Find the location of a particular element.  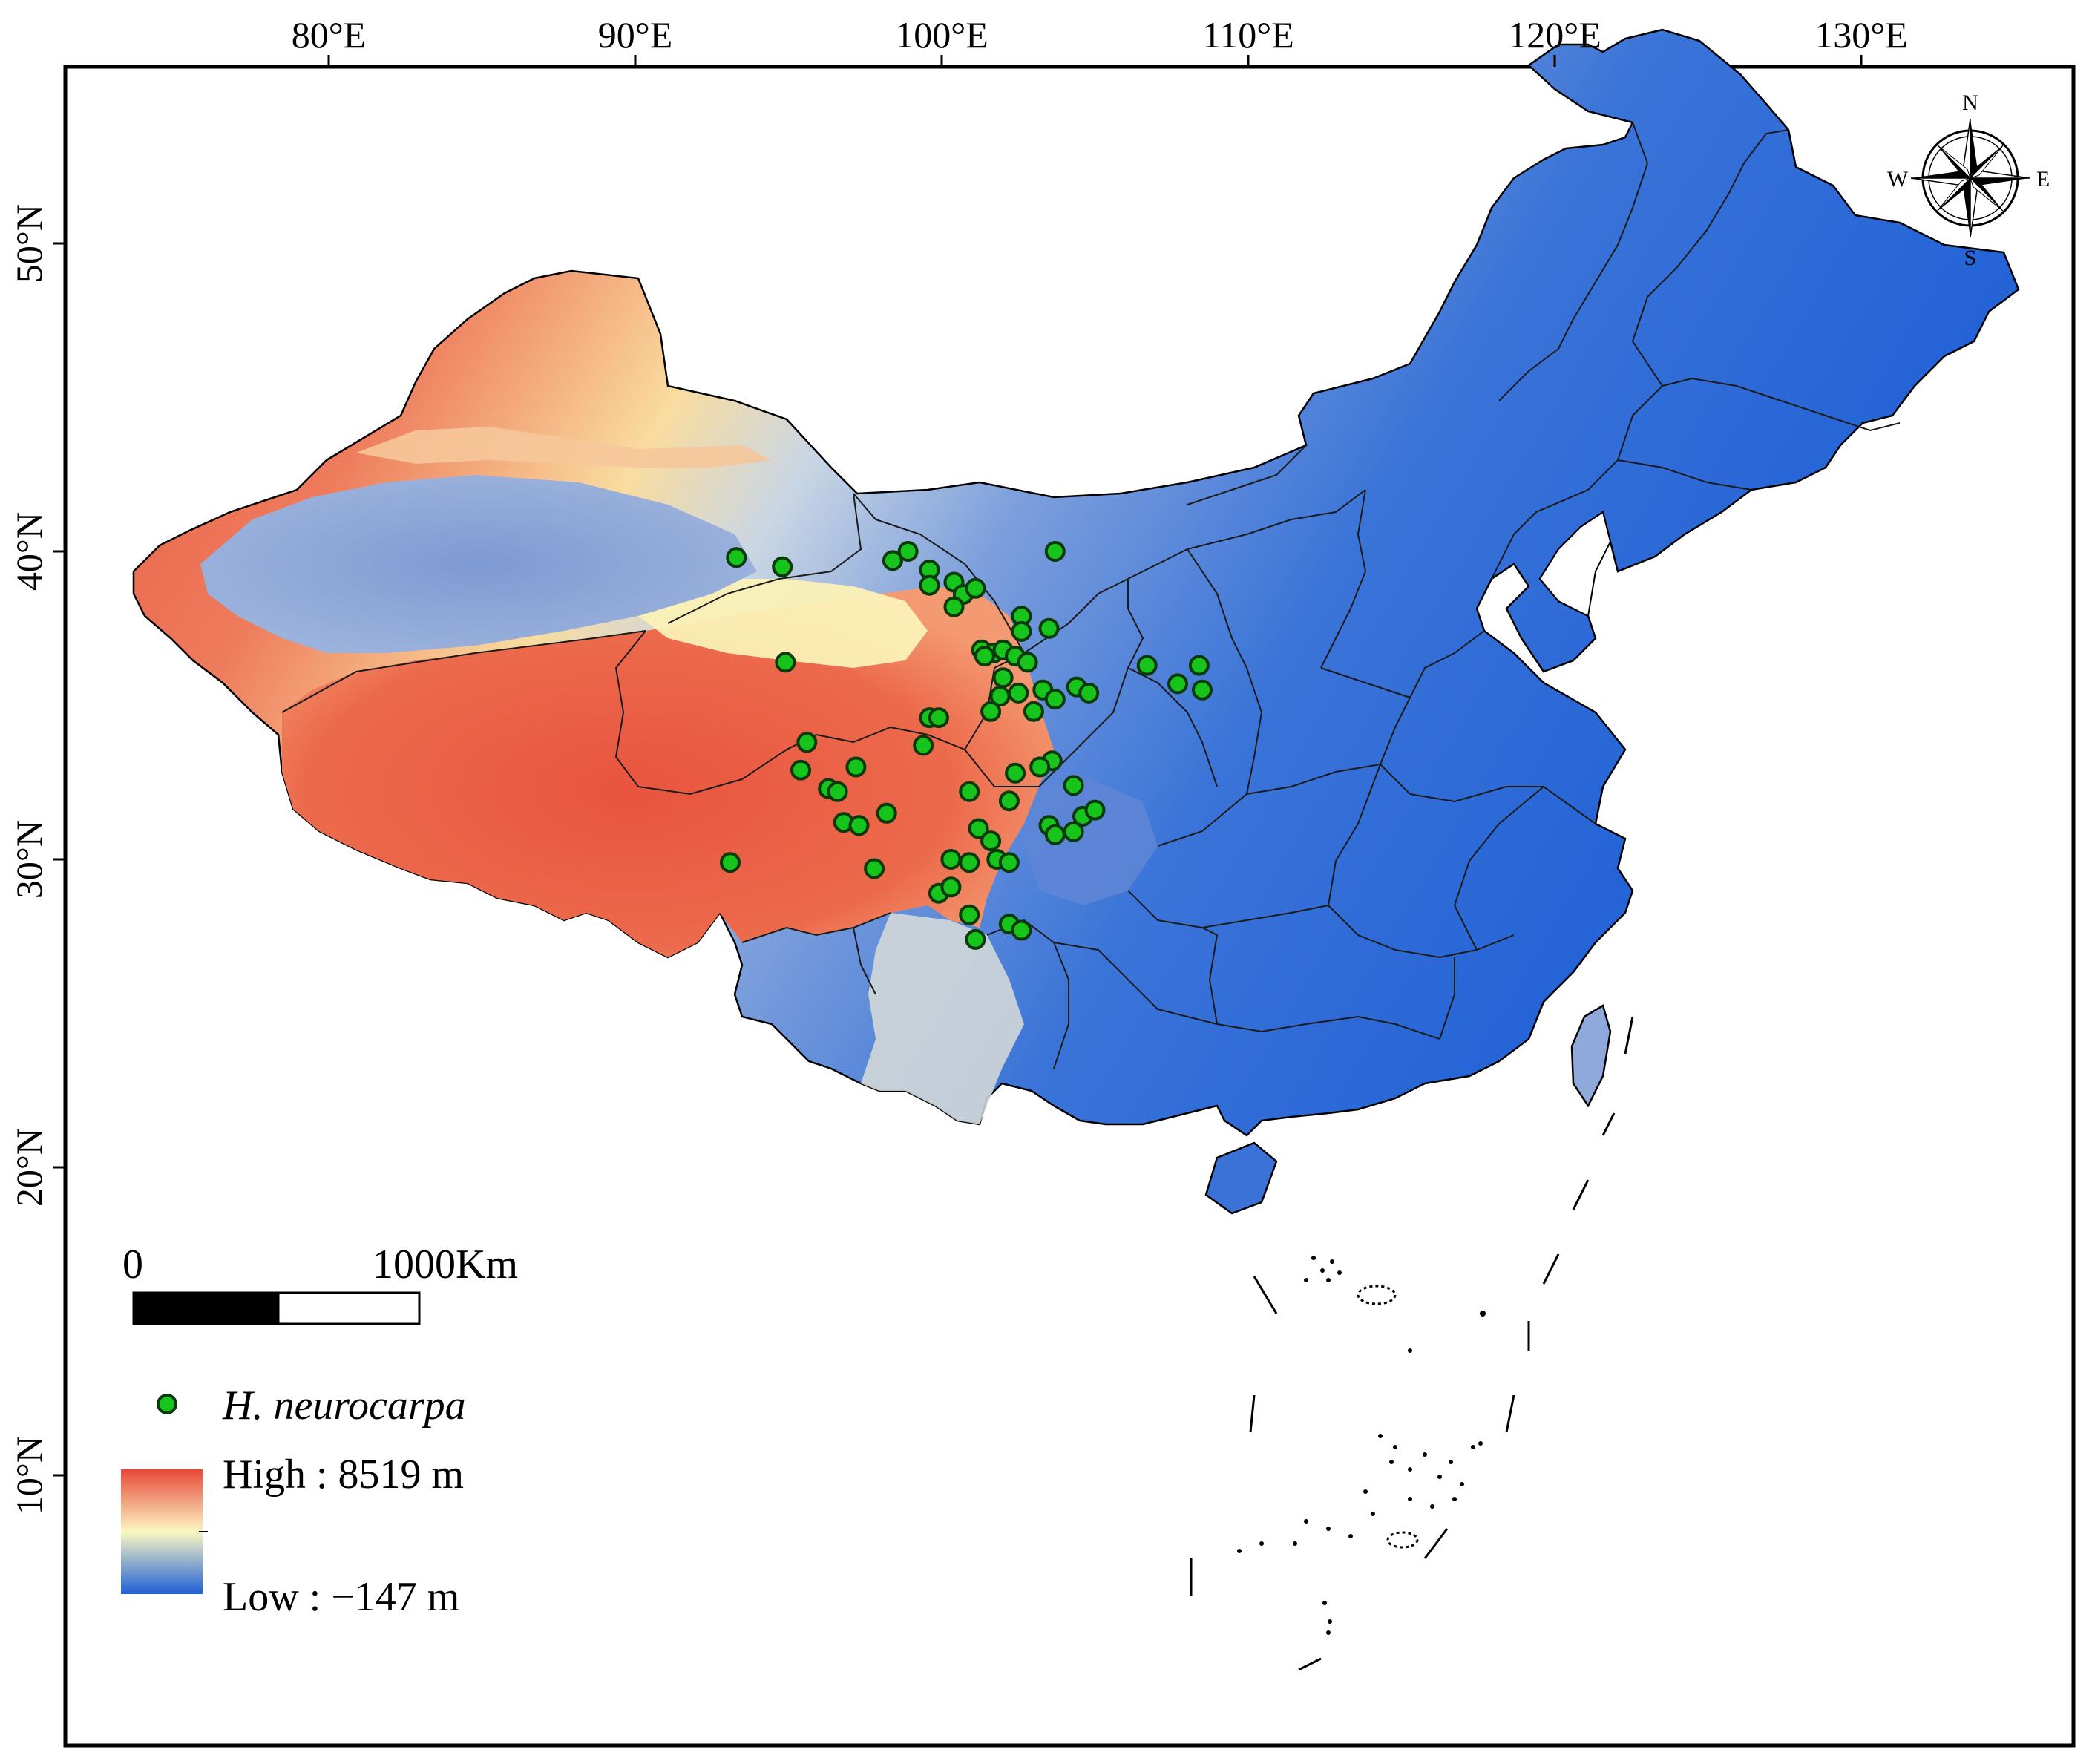

compass-s-label: S is located at coordinates (1970, 258).